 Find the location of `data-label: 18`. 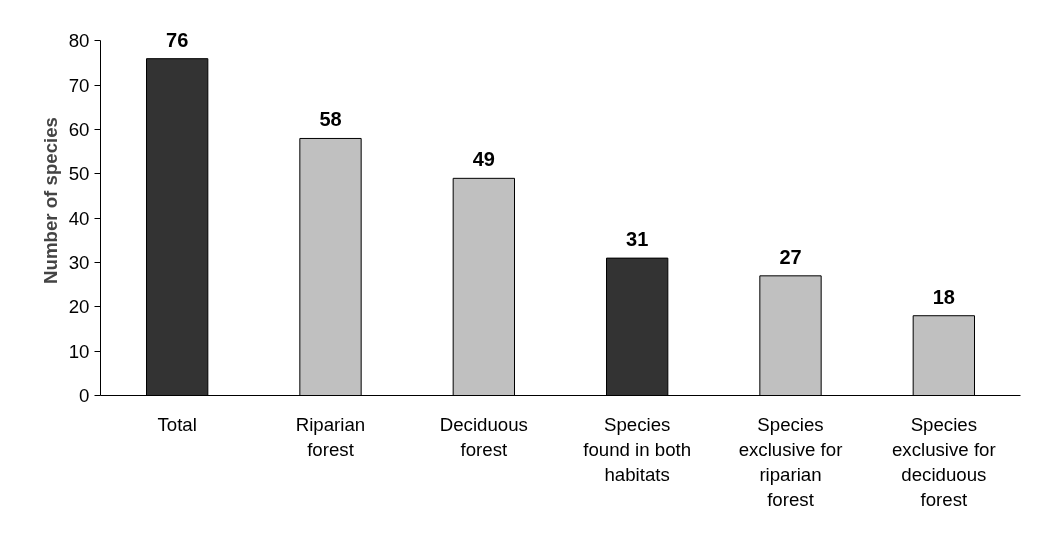

data-label: 18 is located at coordinates (943, 296).